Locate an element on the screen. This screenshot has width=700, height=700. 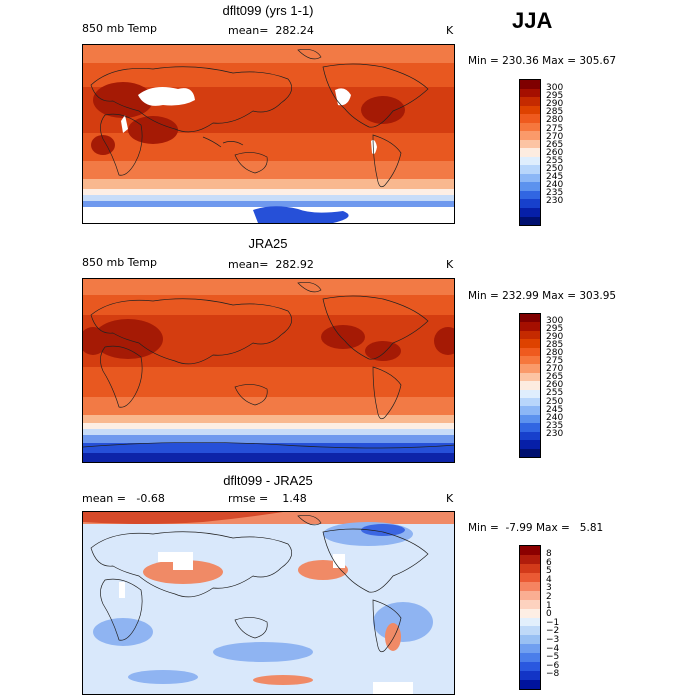
colorbar-tick-label: −2 is located at coordinates (553, 631).